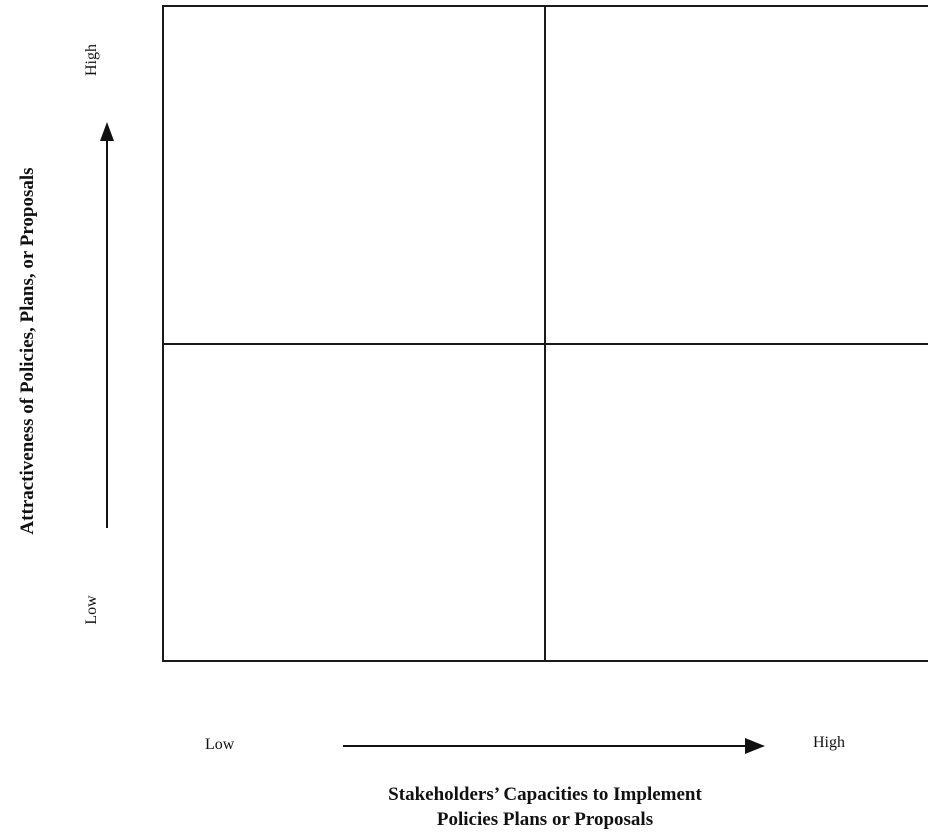 The width and height of the screenshot is (928, 836). What do you see at coordinates (545, 819) in the screenshot?
I see `x-axis-title-line-2: Policies Plans or Proposals` at bounding box center [545, 819].